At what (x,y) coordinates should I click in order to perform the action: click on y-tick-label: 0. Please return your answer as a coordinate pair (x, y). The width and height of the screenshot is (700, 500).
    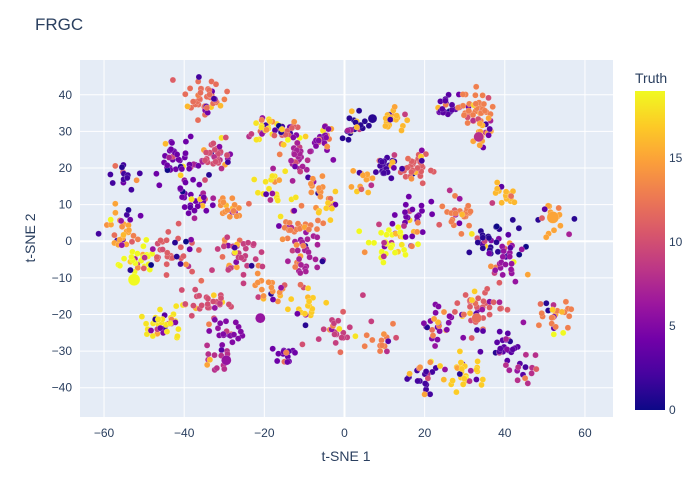
    Looking at the image, I should click on (68, 241).